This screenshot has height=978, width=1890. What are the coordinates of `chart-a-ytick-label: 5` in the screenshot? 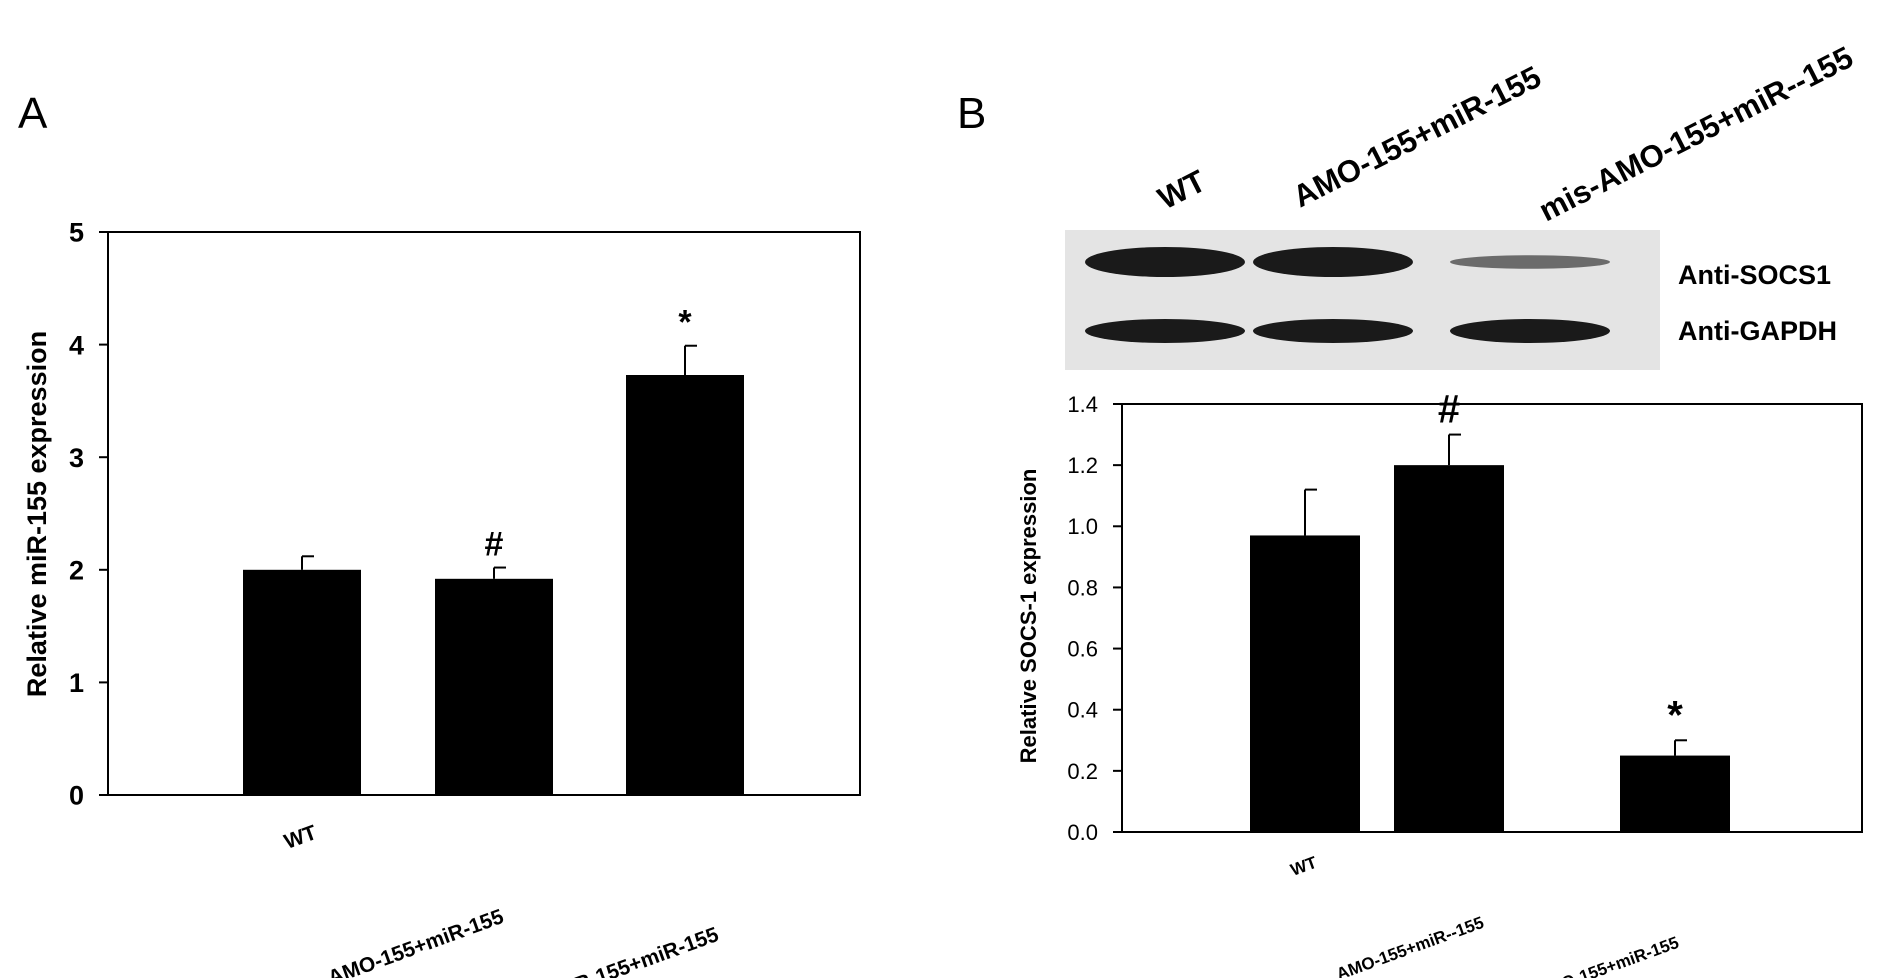 It's located at (76, 233).